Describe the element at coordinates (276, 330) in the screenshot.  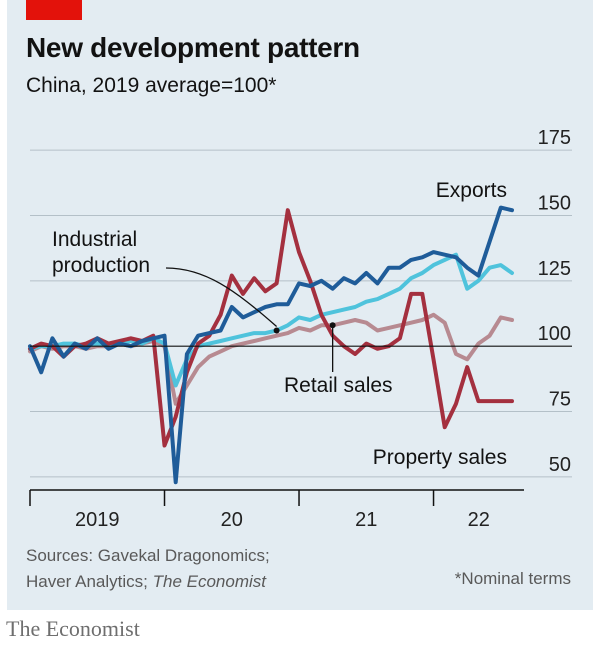
I see `leader-dot-industrial-production` at that location.